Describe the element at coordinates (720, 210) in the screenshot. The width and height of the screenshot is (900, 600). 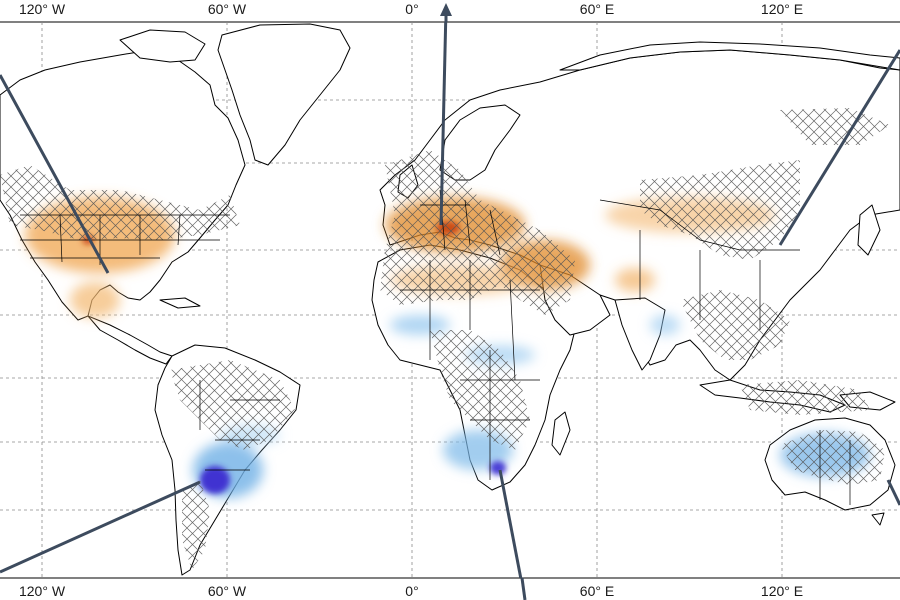
I see `hatch-asia` at that location.